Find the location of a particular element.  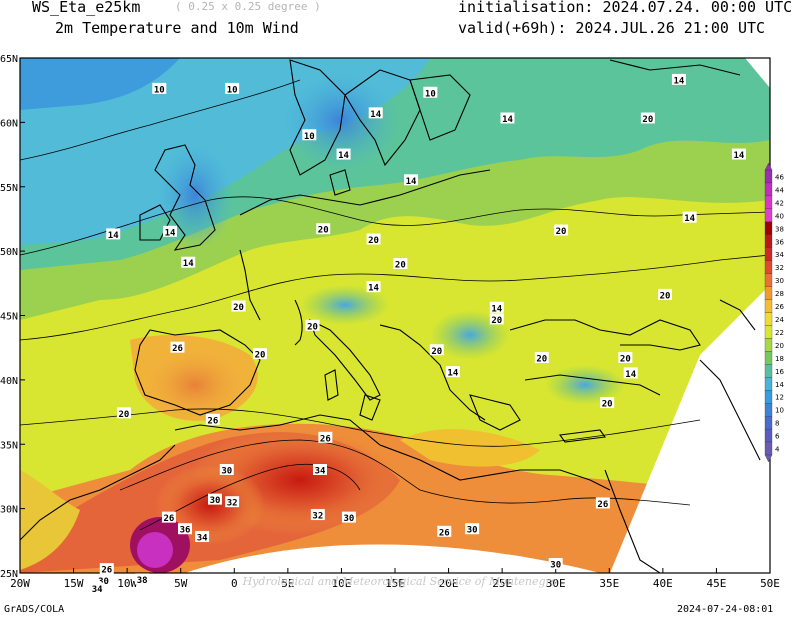

colorbar-value: 28 is located at coordinates (779, 294).